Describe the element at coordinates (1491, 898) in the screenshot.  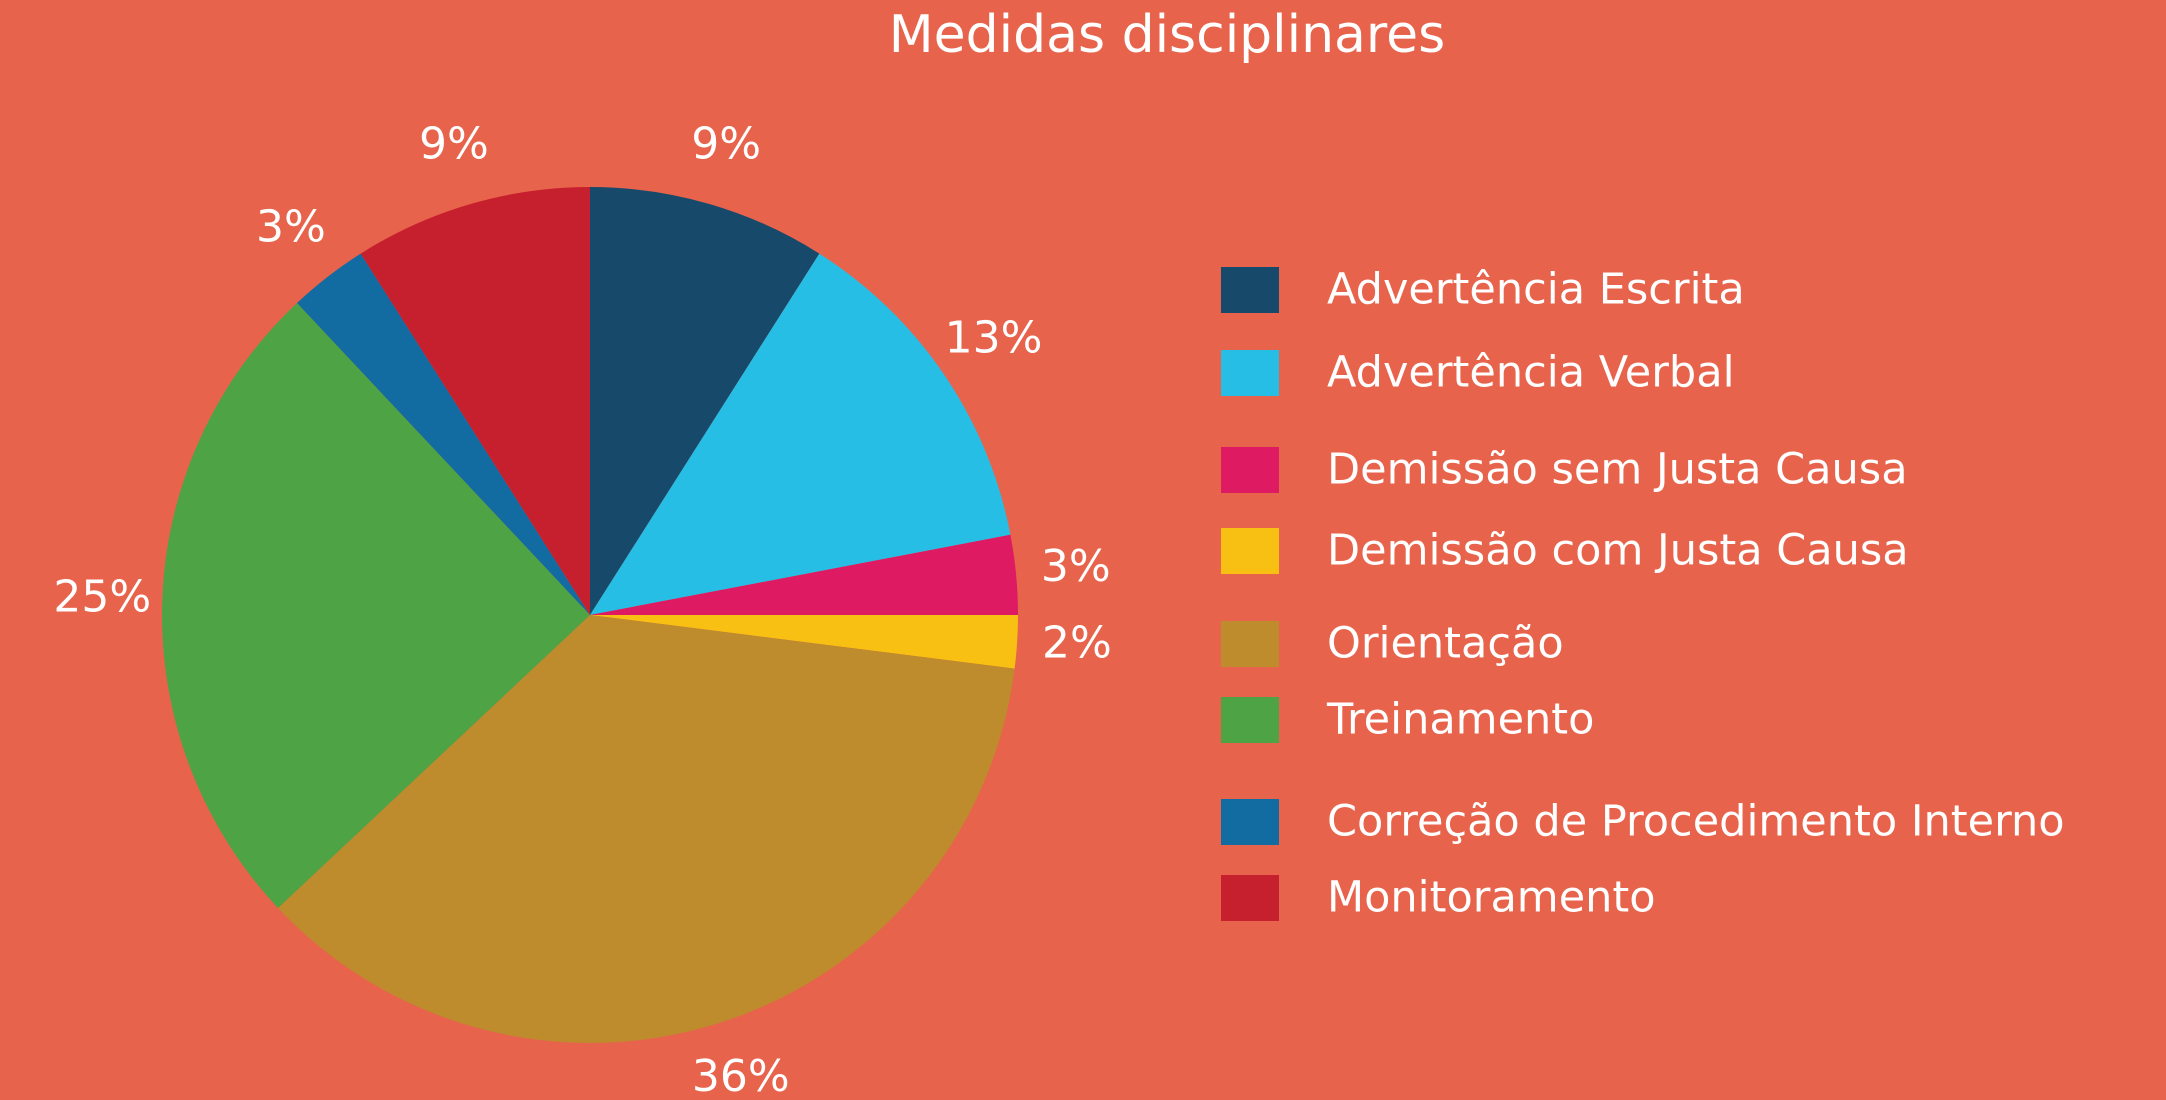
I see `legend-label: Monitoramento` at that location.